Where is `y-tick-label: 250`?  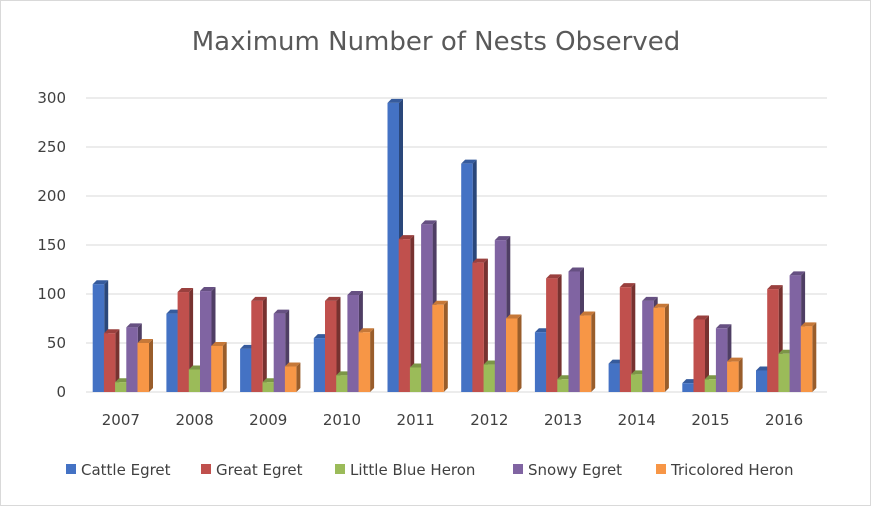
y-tick-label: 250 is located at coordinates (51, 147).